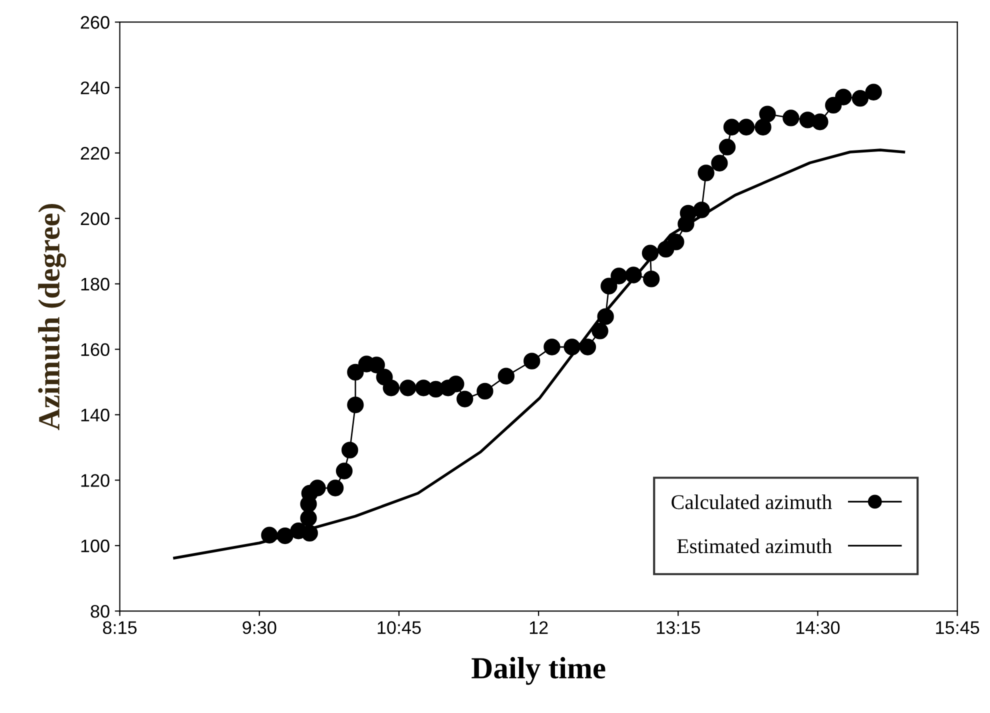  I want to click on legend-label: Calculated azimuth, so click(752, 502).